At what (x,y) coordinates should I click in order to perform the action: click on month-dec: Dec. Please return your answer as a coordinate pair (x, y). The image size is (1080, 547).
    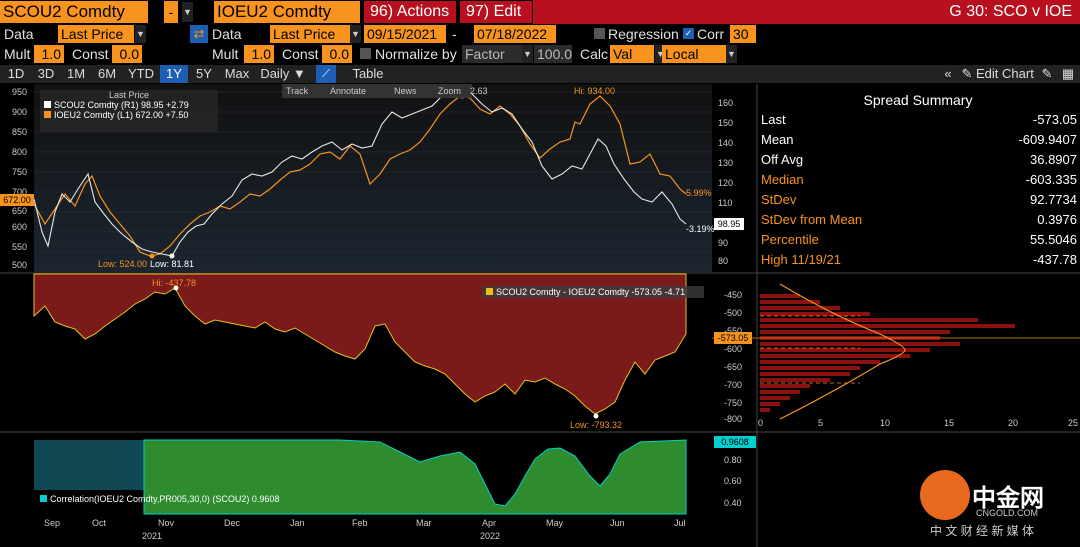
    Looking at the image, I should click on (232, 523).